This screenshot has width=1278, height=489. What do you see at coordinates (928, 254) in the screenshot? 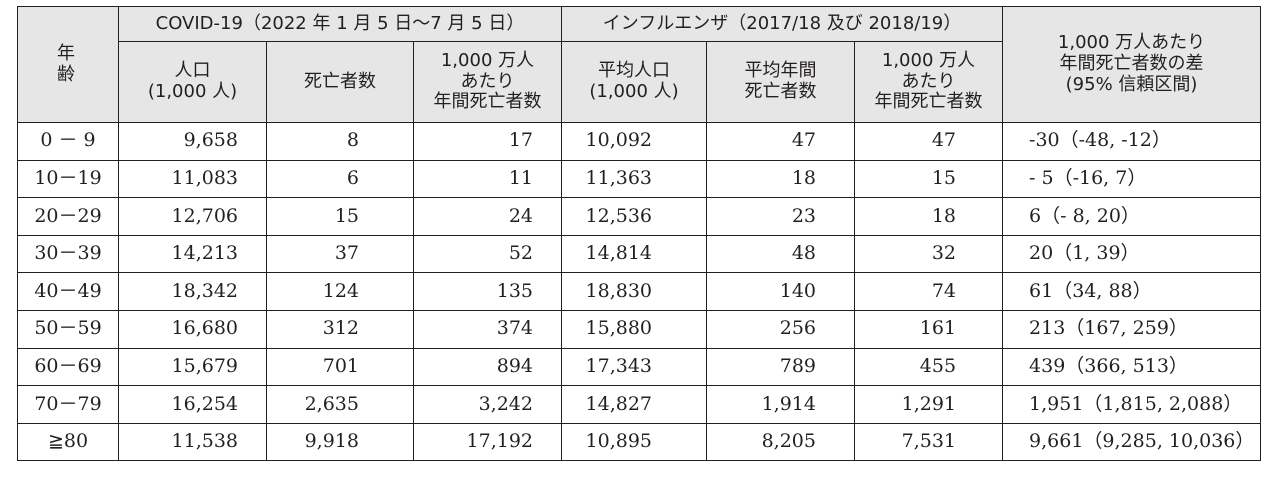
I see `influenza-rate-cell: 32` at bounding box center [928, 254].